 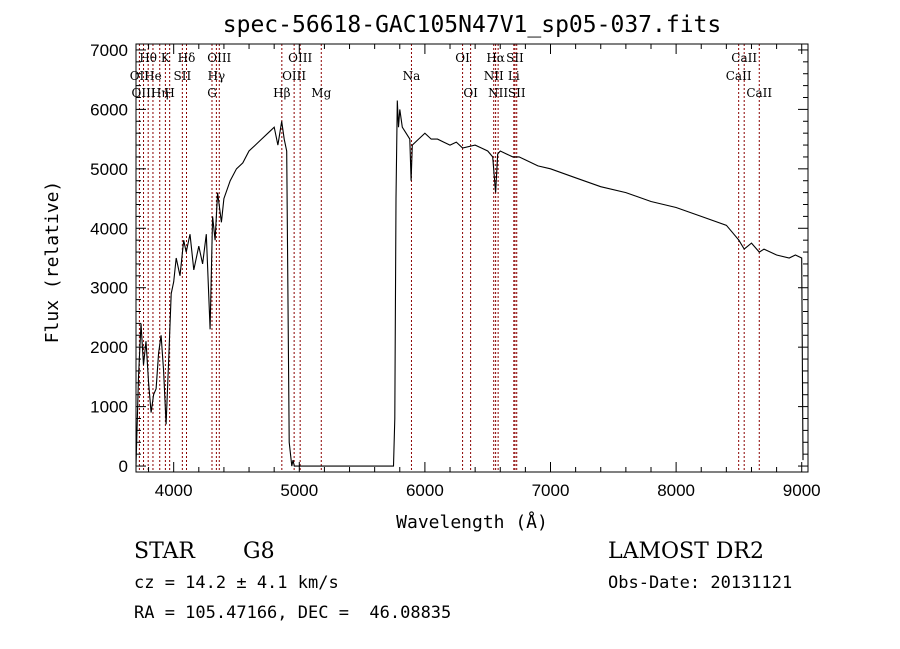 I want to click on spectral-line-label: Hγ, so click(x=217, y=76).